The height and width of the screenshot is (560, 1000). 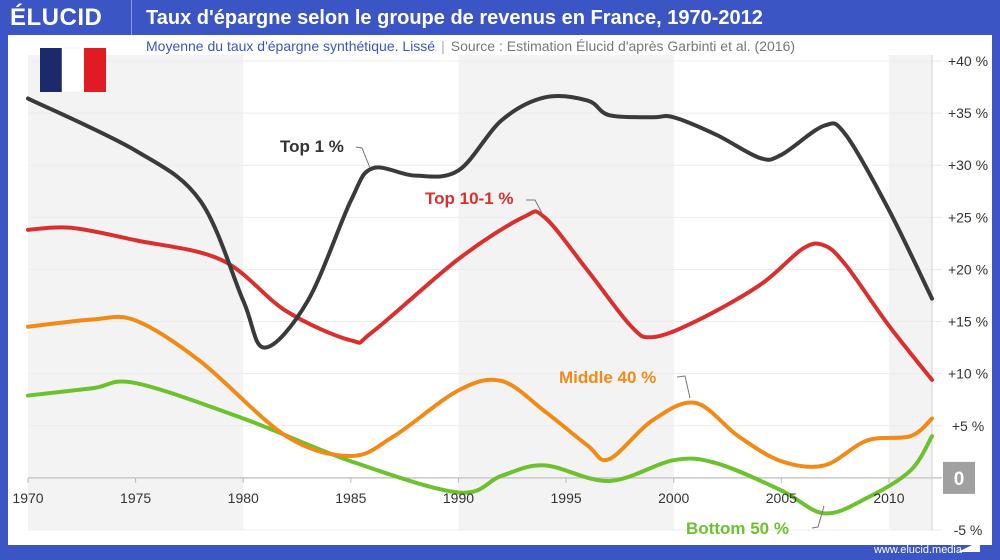 I want to click on y-tick-label: +5 %, so click(x=968, y=426).